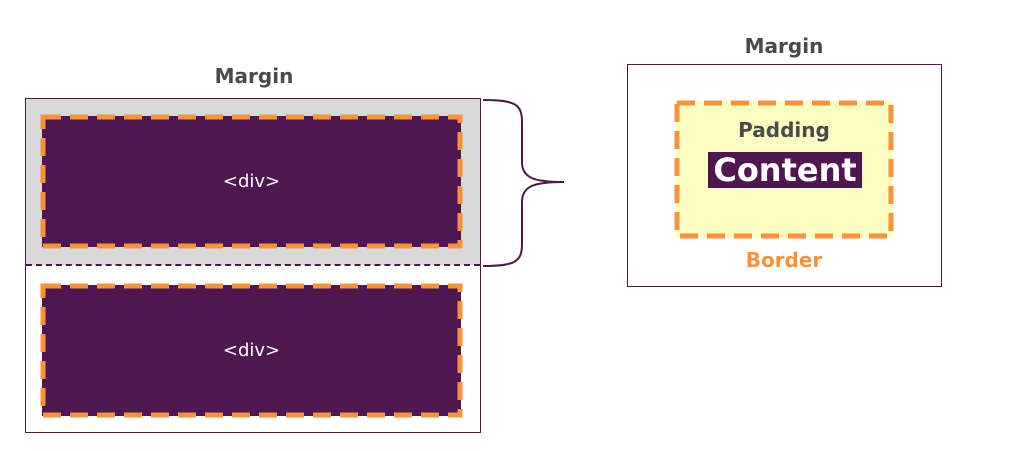 This screenshot has width=1015, height=451. I want to click on div-block-first: <div>, so click(251, 181).